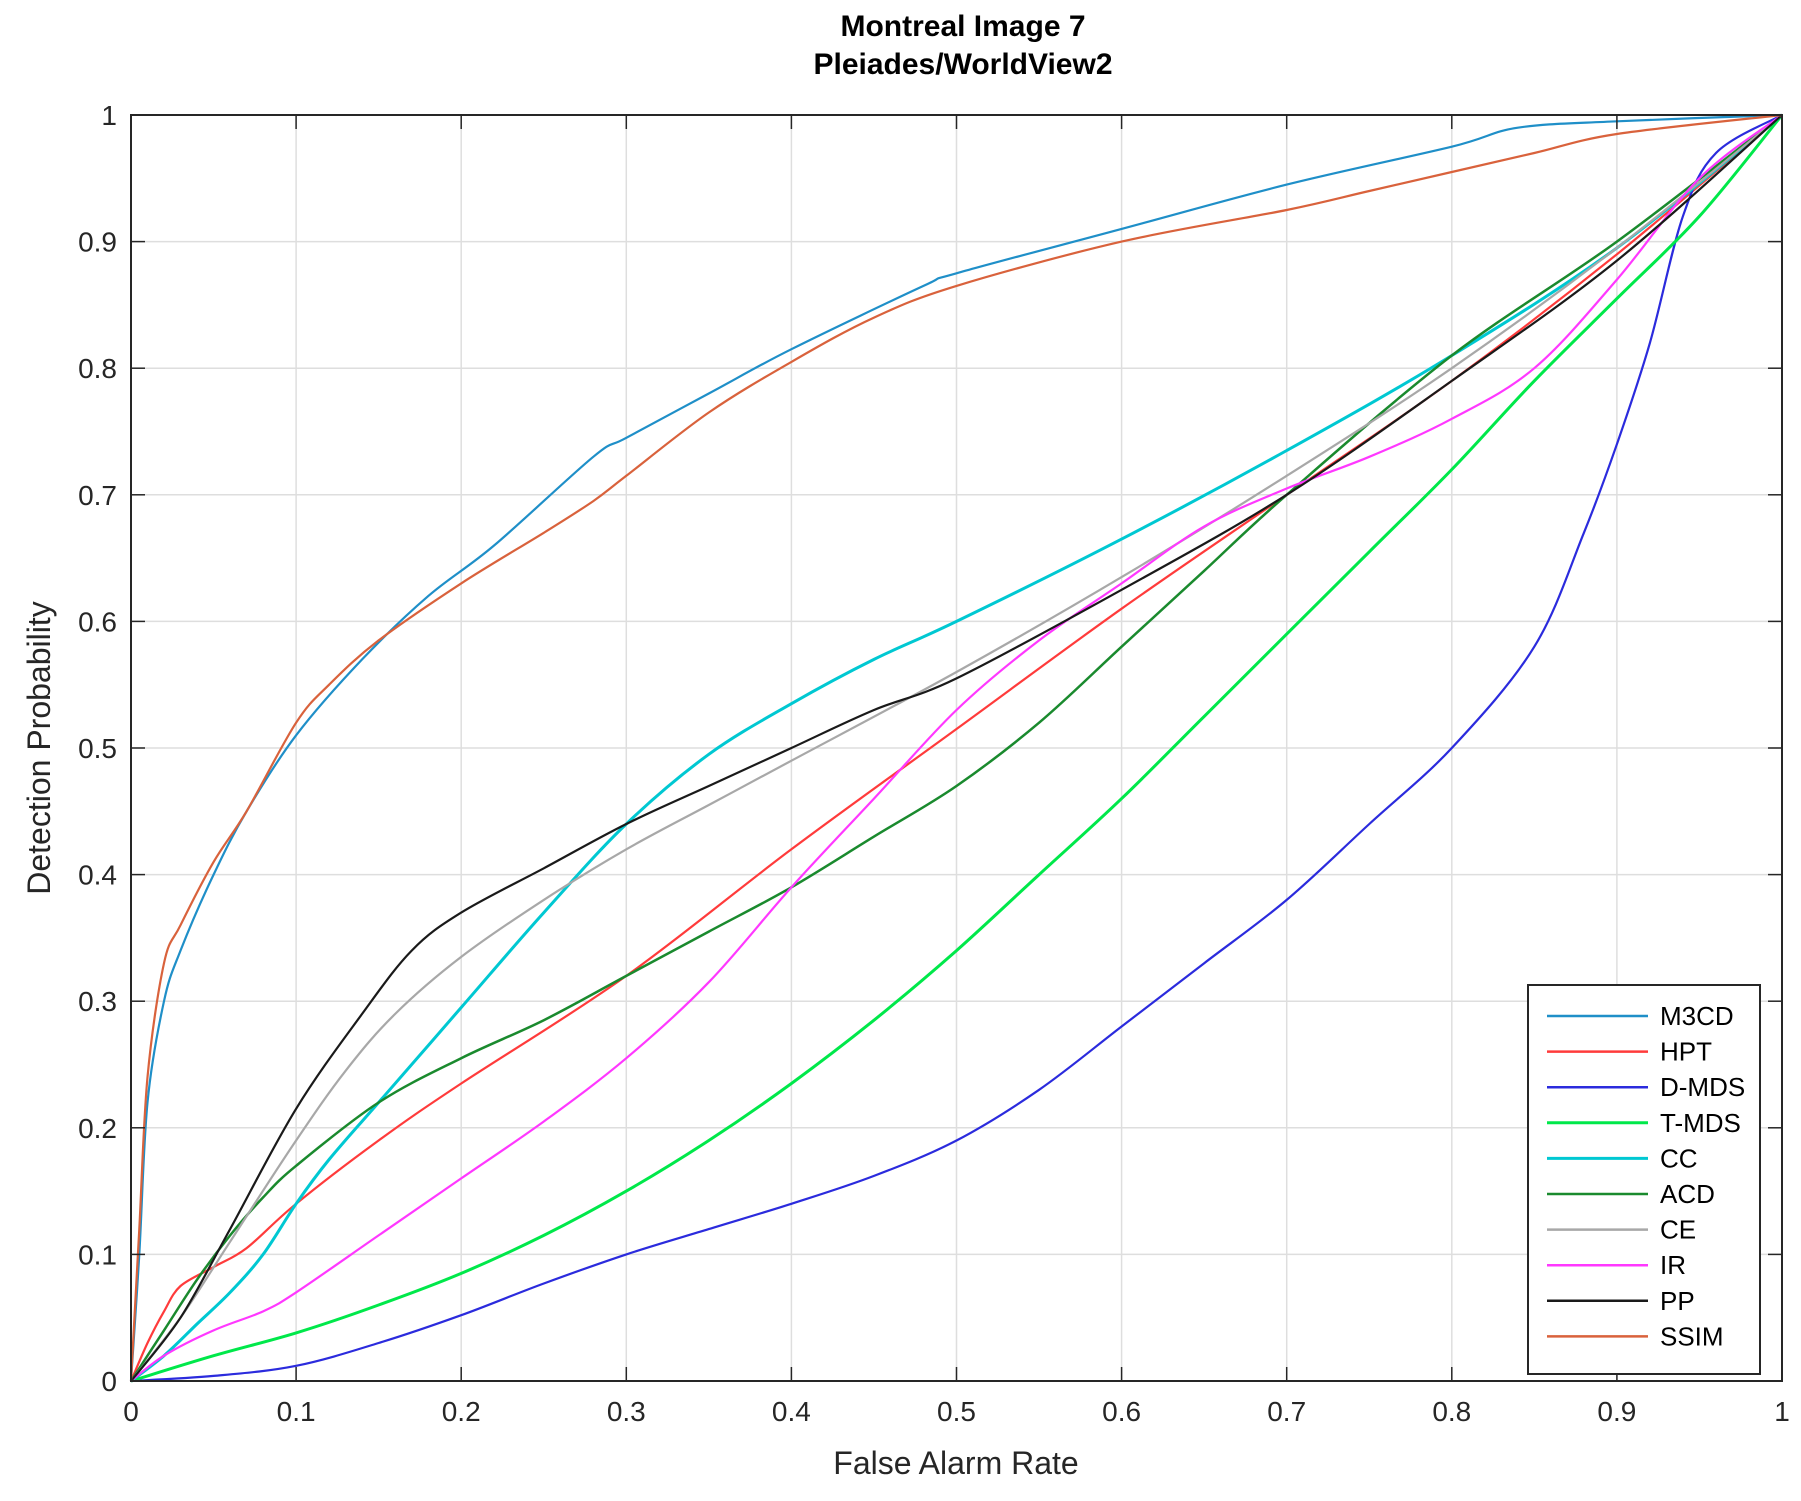 This screenshot has height=1501, width=1801. What do you see at coordinates (97, 495) in the screenshot?
I see `y-tick-label: 0.7` at bounding box center [97, 495].